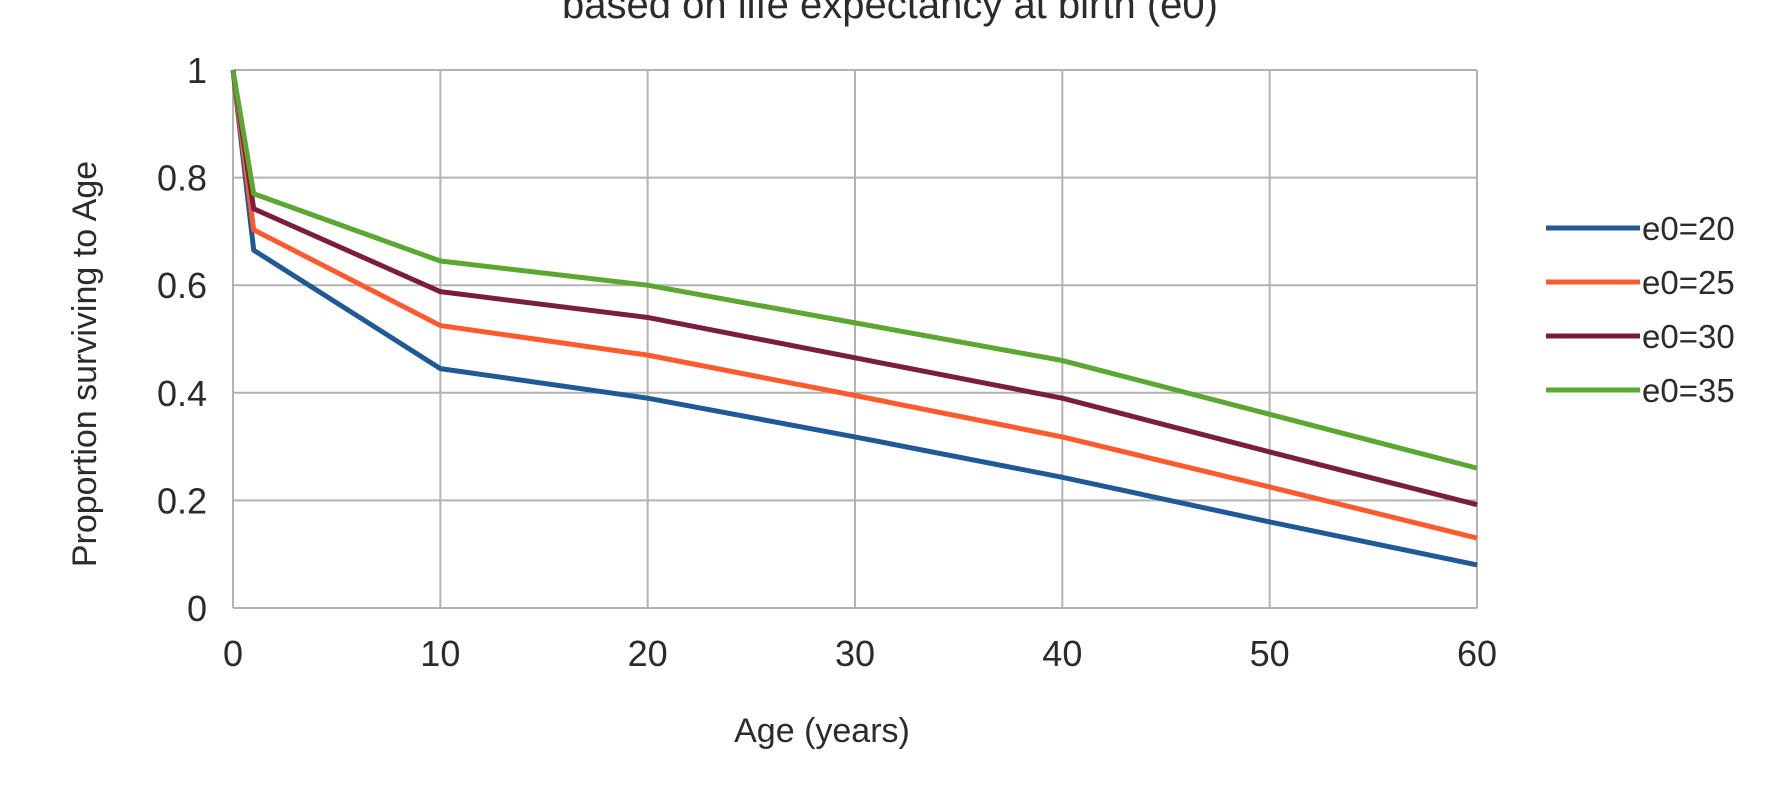  What do you see at coordinates (1640, 309) in the screenshot?
I see `legend: e0=20 e0=25 e0=30 e0=35` at bounding box center [1640, 309].